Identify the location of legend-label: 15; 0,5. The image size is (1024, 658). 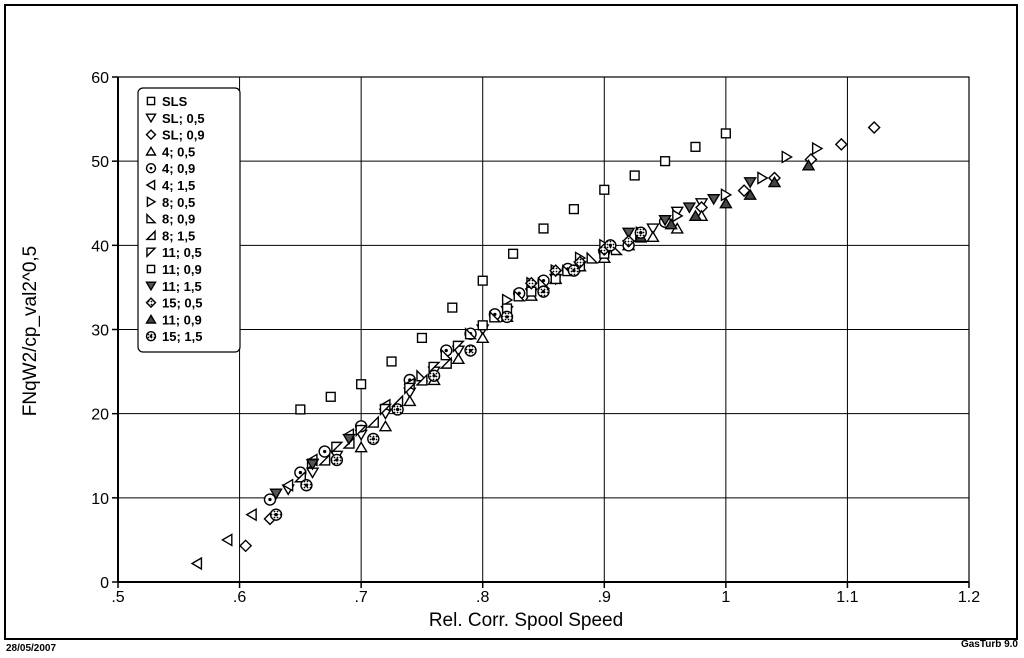
(182, 303).